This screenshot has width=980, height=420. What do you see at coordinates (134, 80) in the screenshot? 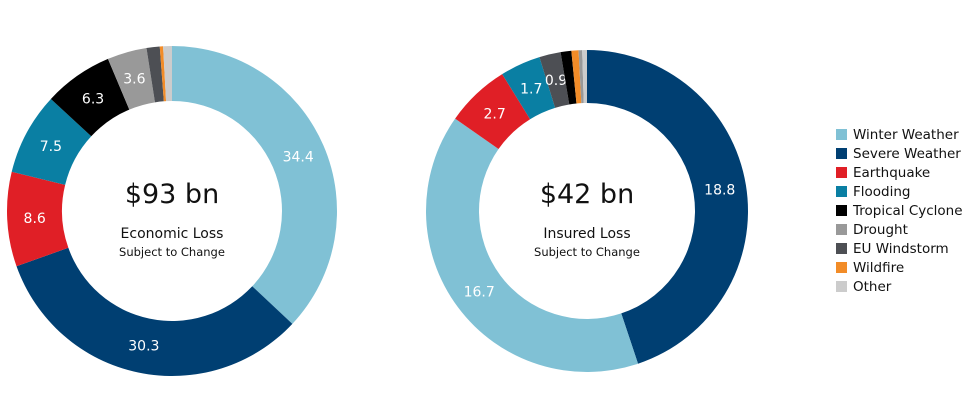
I see `data-label-drought: 3.6` at bounding box center [134, 80].